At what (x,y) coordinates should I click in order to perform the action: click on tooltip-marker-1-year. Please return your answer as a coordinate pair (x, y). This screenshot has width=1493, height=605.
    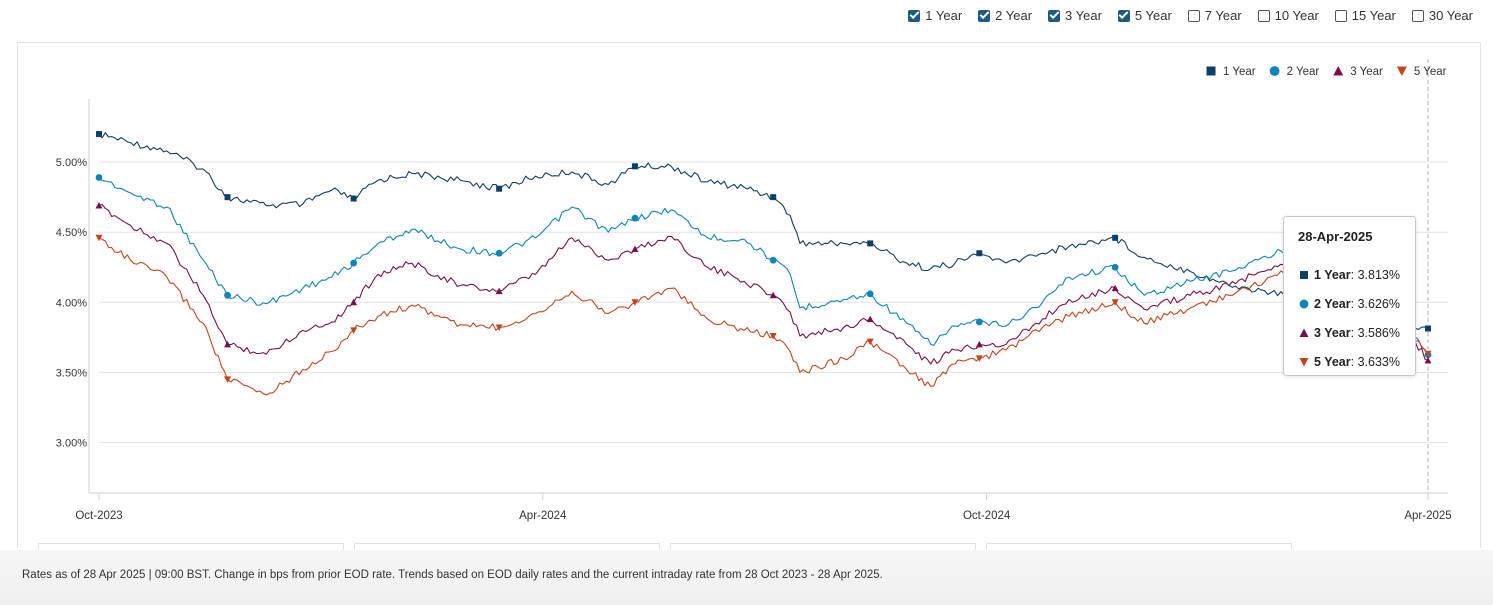
    Looking at the image, I should click on (1304, 274).